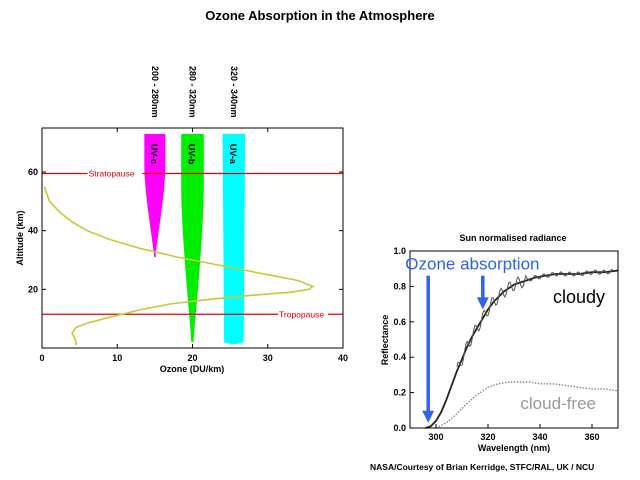 Image resolution: width=640 pixels, height=480 pixels. I want to click on y-tick-label-right: 0.2, so click(399, 393).